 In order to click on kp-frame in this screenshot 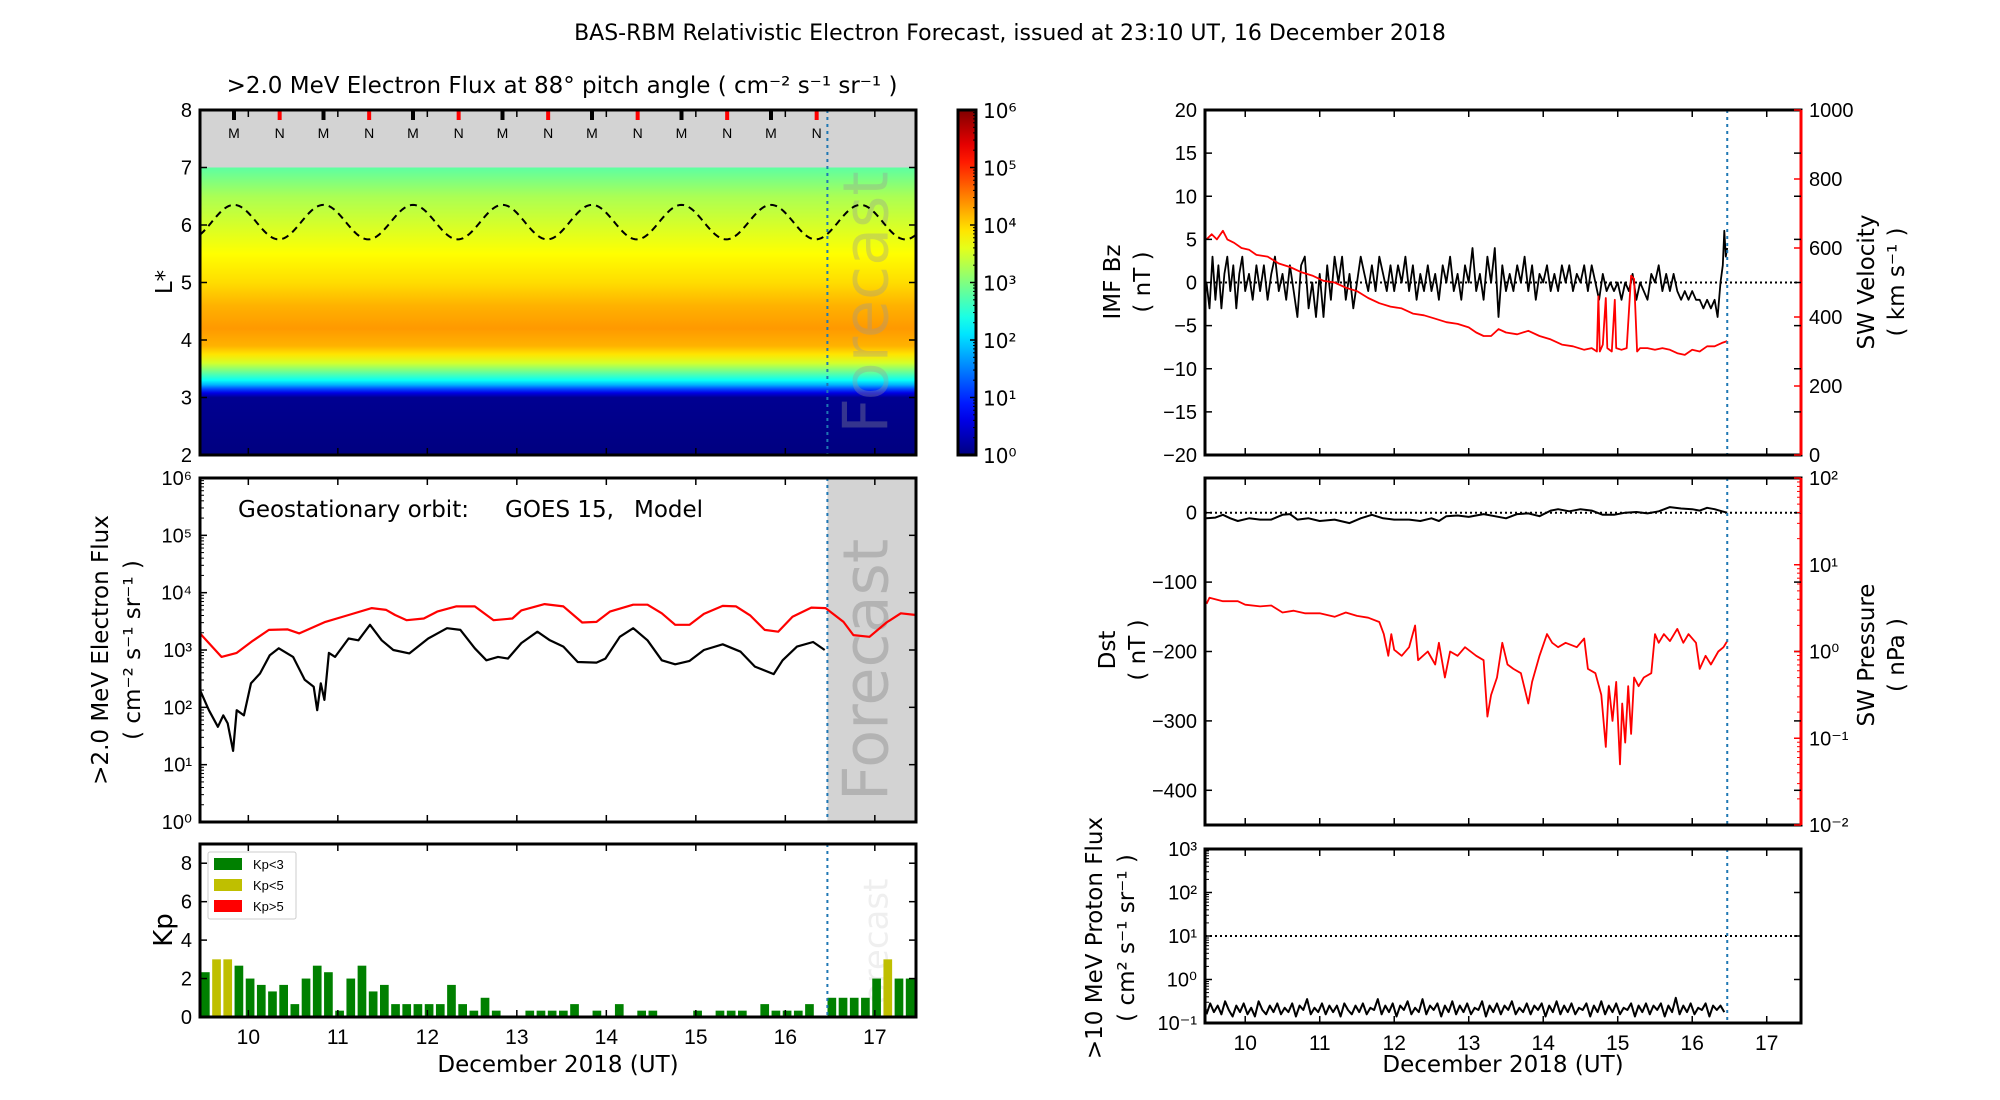, I will do `click(558, 930)`.